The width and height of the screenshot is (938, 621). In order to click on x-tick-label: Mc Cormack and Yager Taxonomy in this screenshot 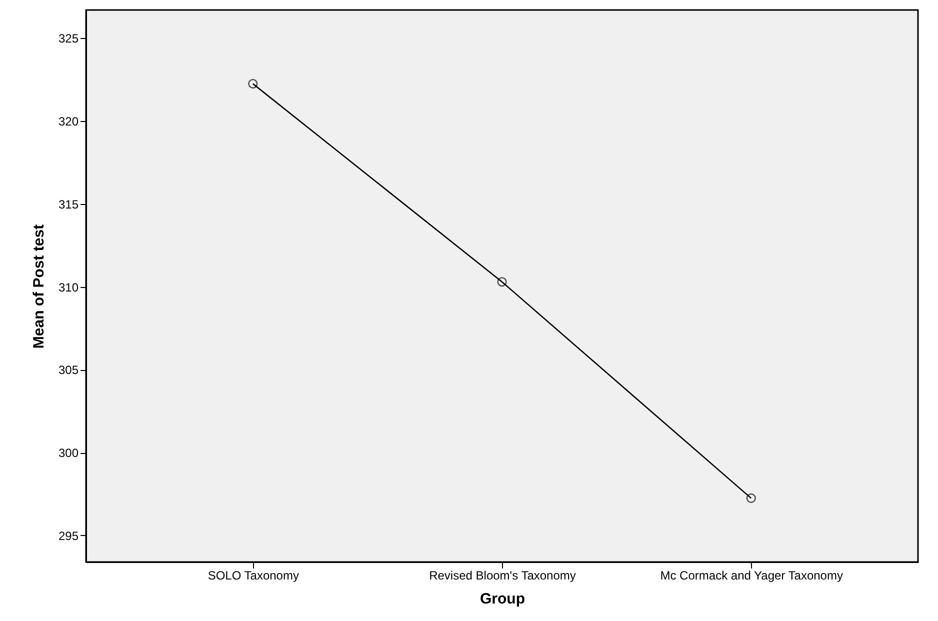, I will do `click(751, 575)`.